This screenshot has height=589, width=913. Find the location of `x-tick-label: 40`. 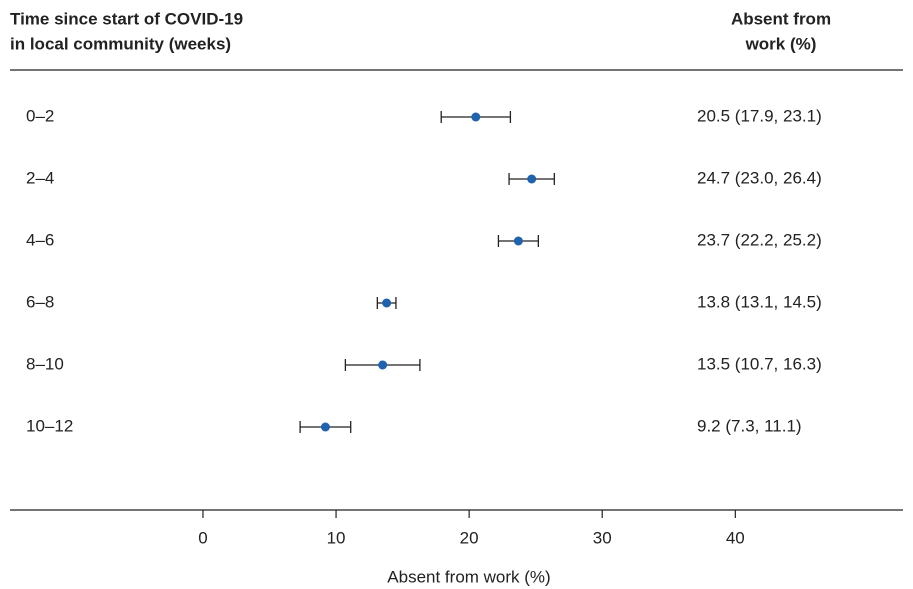

x-tick-label: 40 is located at coordinates (735, 537).